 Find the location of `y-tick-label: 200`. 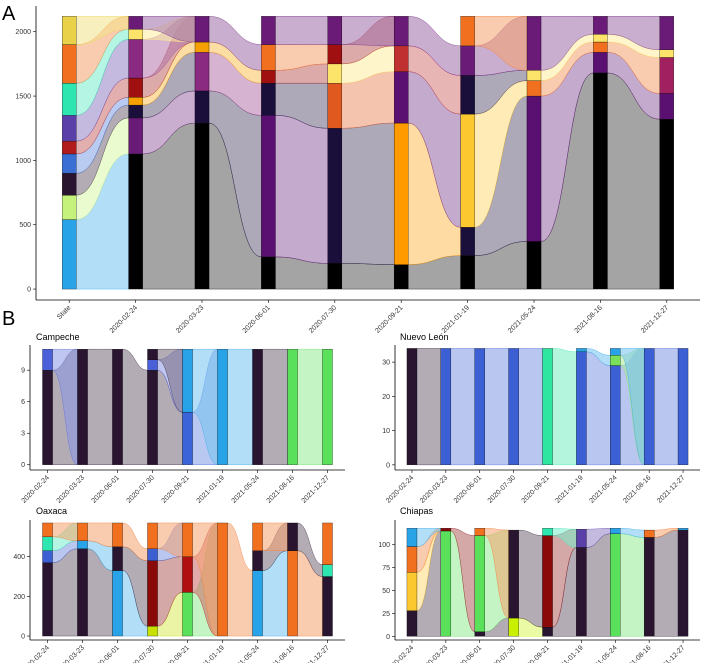

y-tick-label: 200 is located at coordinates (19, 597).